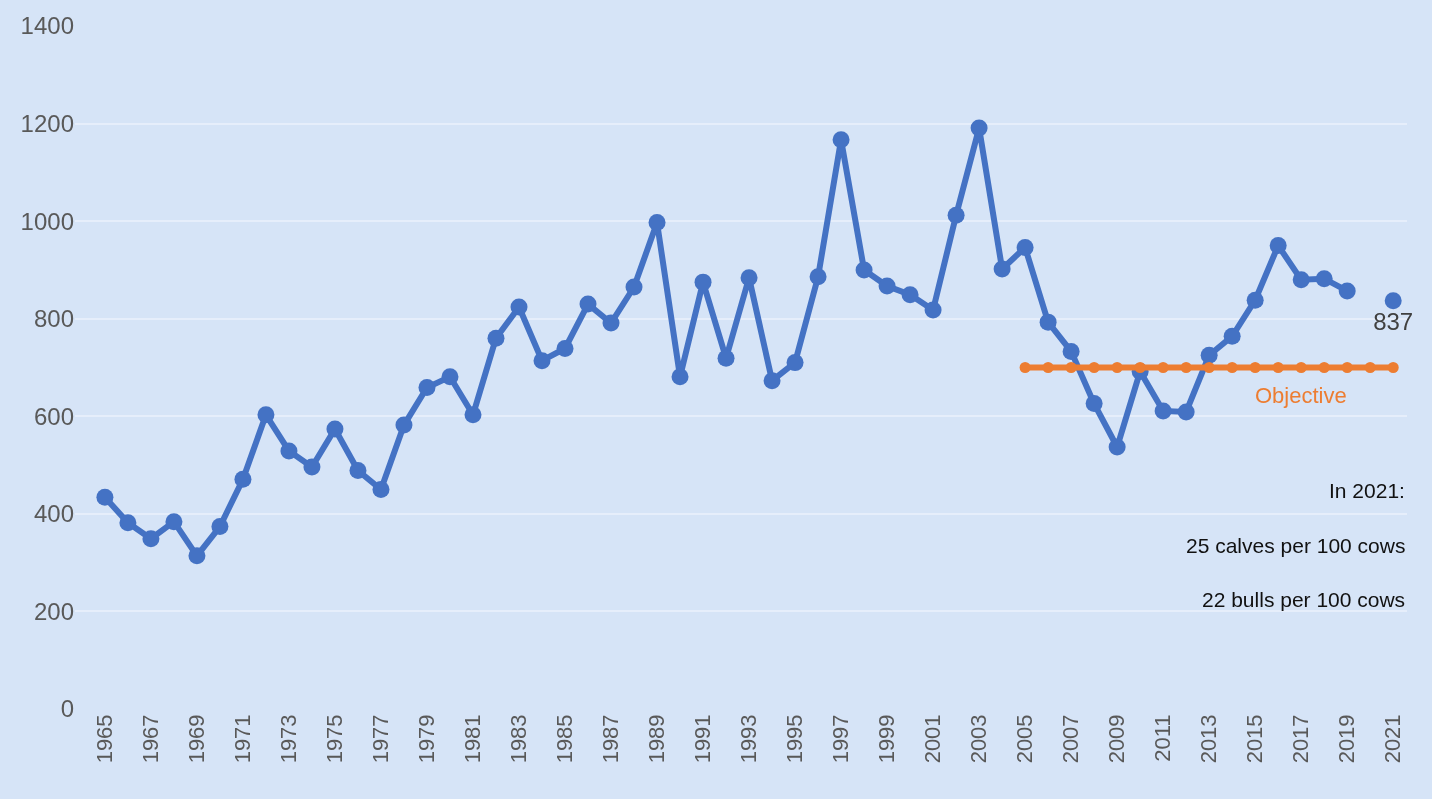 This screenshot has height=799, width=1432. What do you see at coordinates (657, 739) in the screenshot?
I see `x-tick-label: 1989` at bounding box center [657, 739].